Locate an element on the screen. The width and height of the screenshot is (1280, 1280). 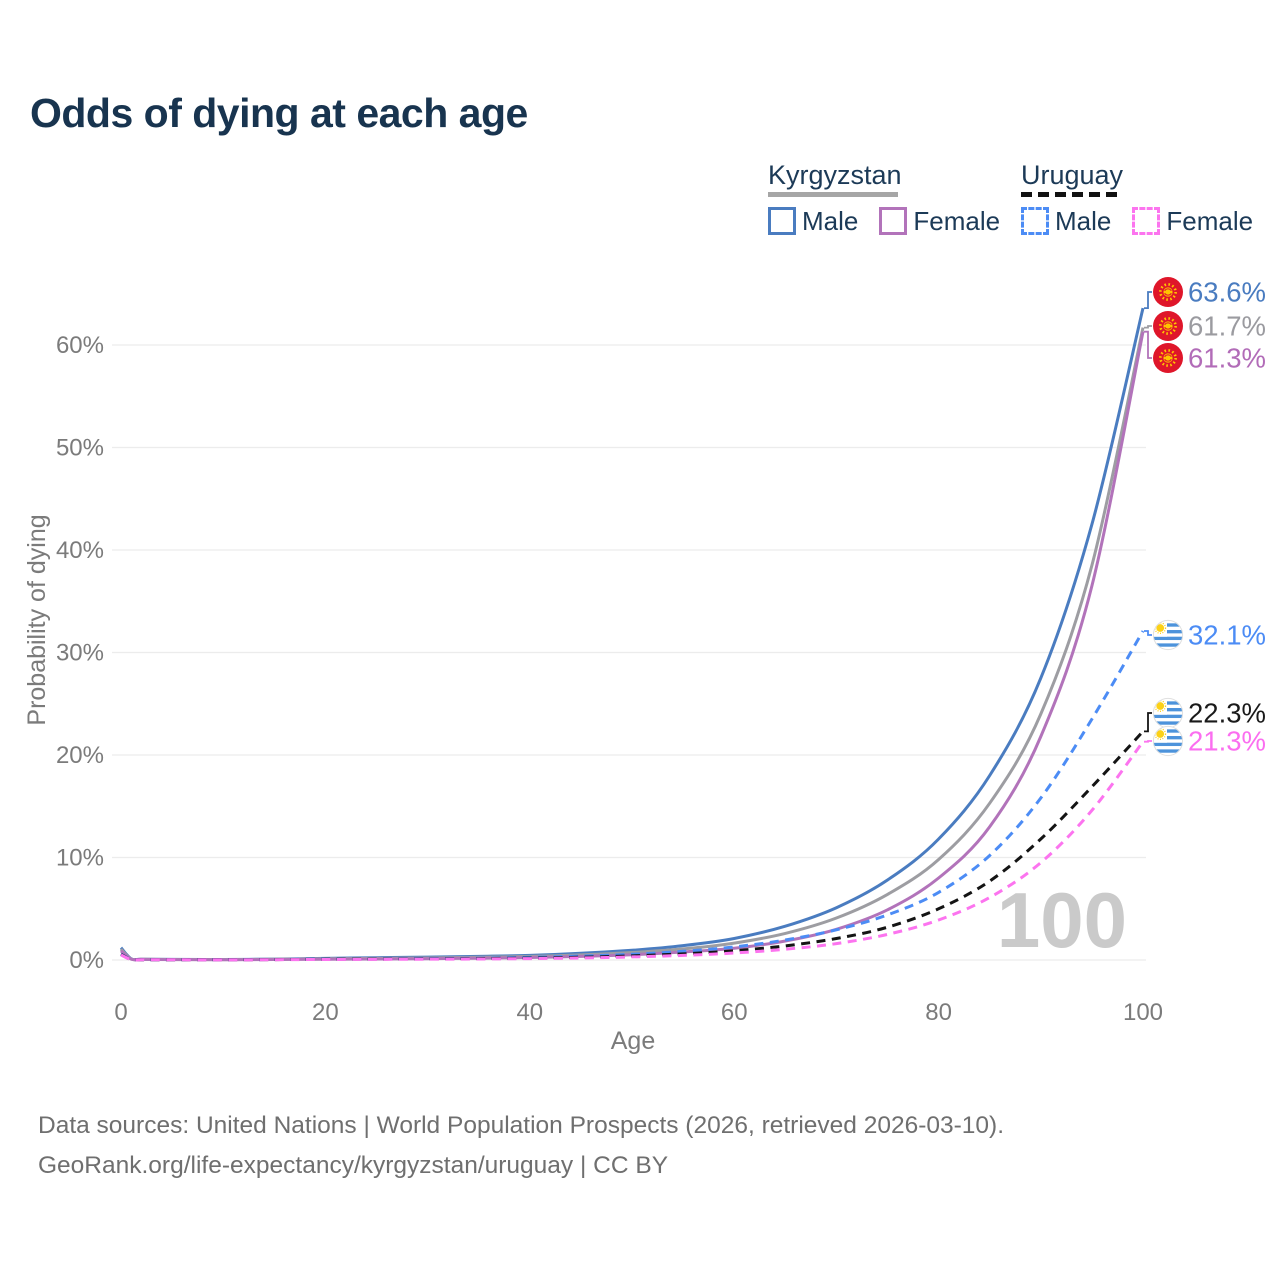
series-line-uruguay-female is located at coordinates (632, 851).